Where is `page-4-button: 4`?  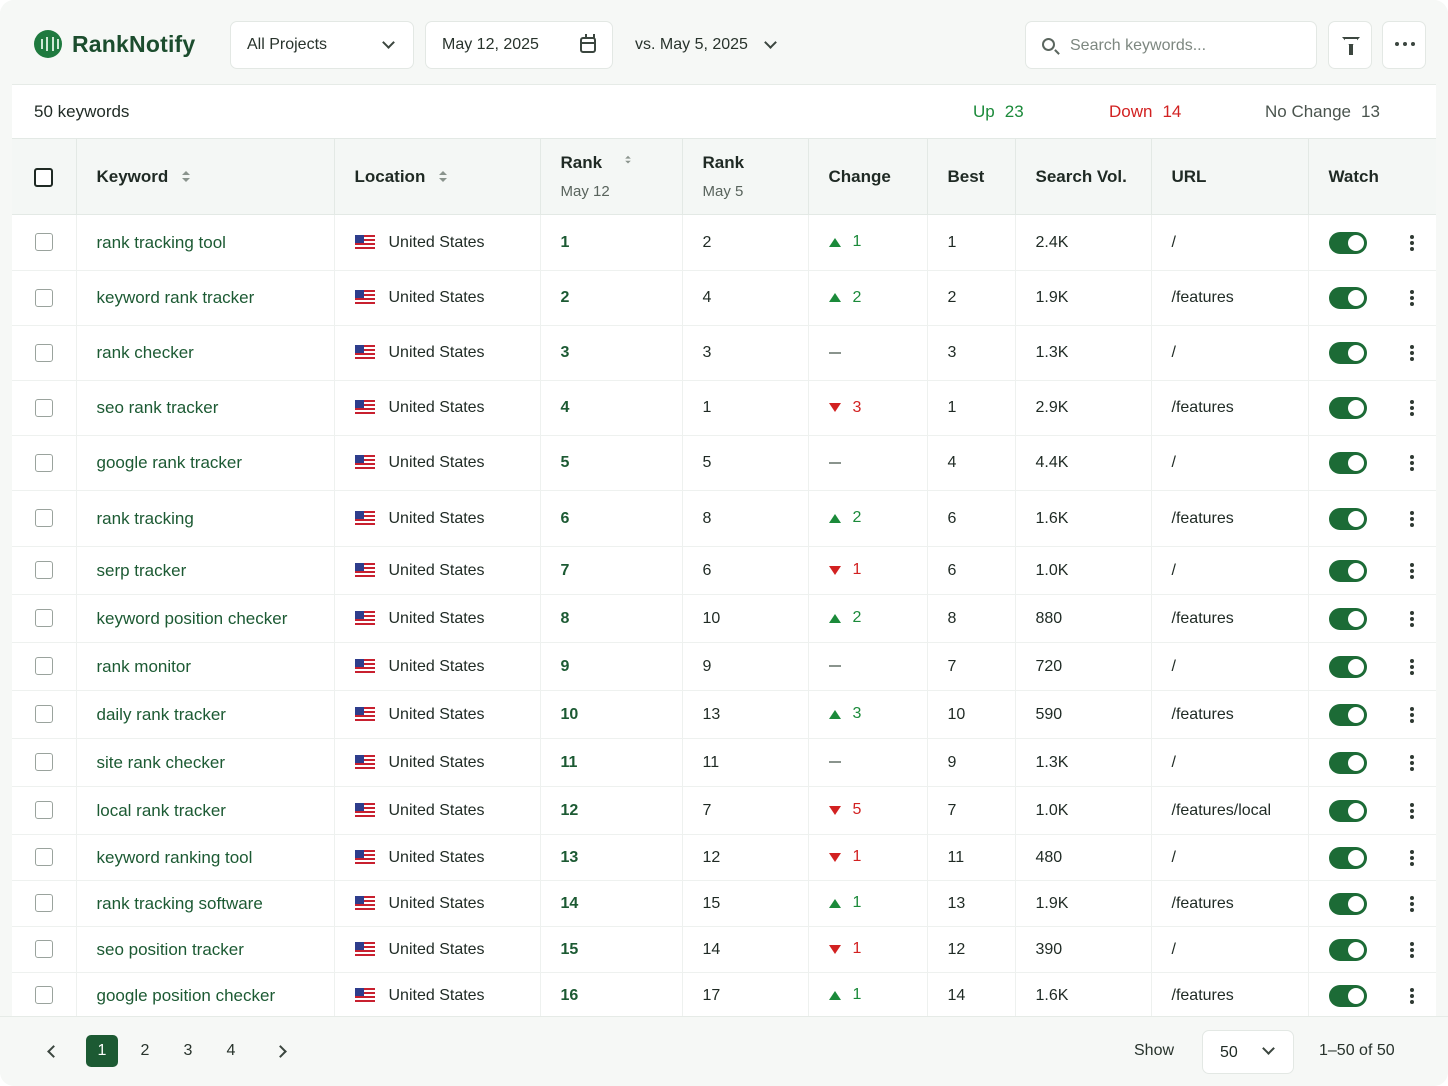 page-4-button: 4 is located at coordinates (231, 1050).